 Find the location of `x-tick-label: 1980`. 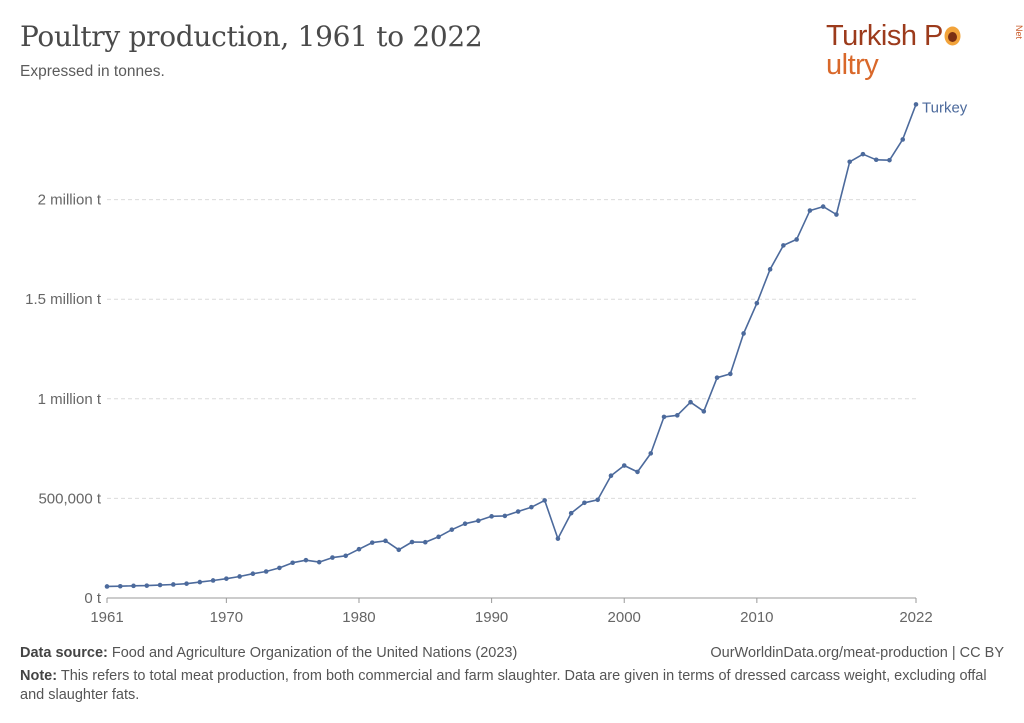

x-tick-label: 1980 is located at coordinates (358, 617).